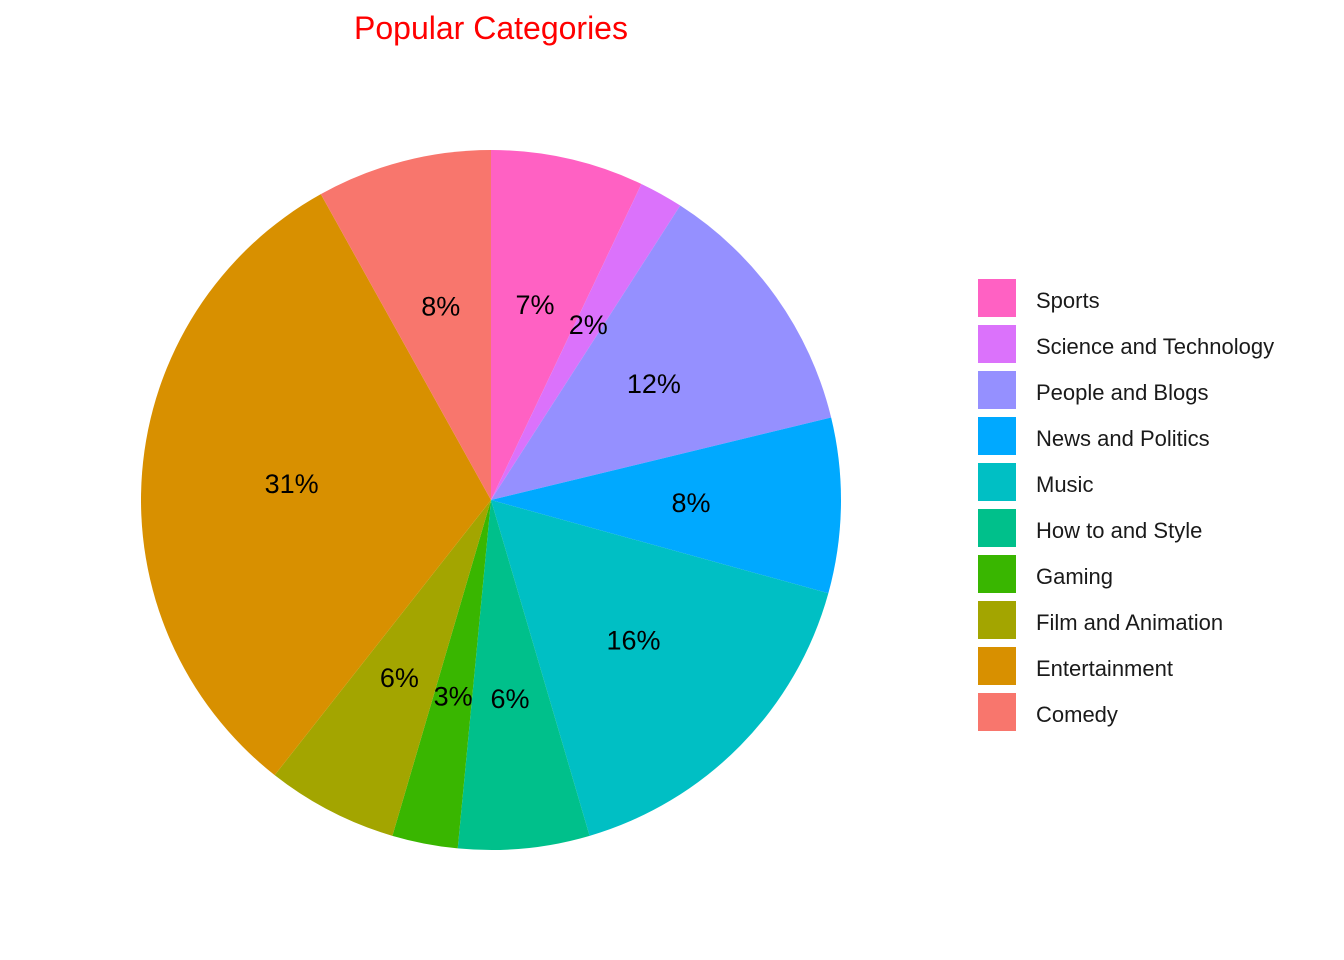  I want to click on legend-label: Film and Animation, so click(1130, 622).